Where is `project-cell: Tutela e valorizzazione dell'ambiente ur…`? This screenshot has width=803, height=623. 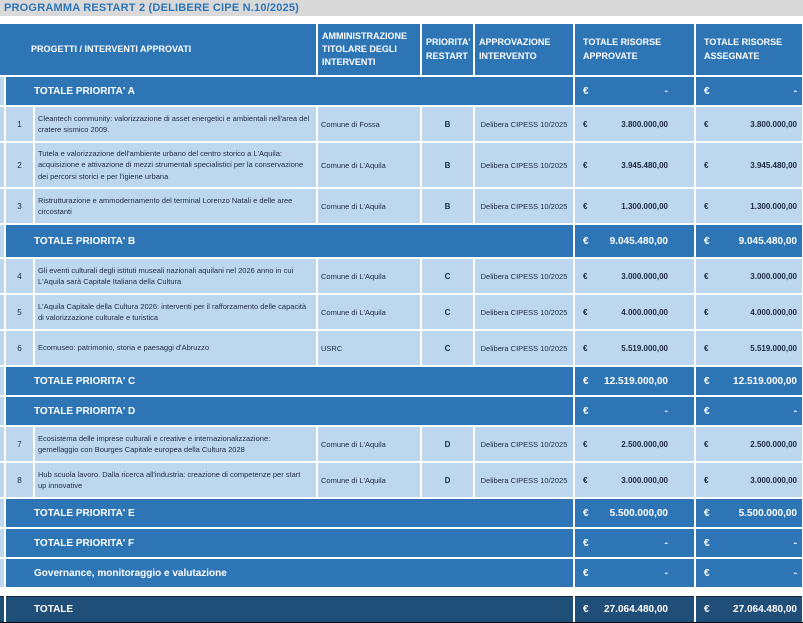 project-cell: Tutela e valorizzazione dell'ambiente ur… is located at coordinates (176, 165).